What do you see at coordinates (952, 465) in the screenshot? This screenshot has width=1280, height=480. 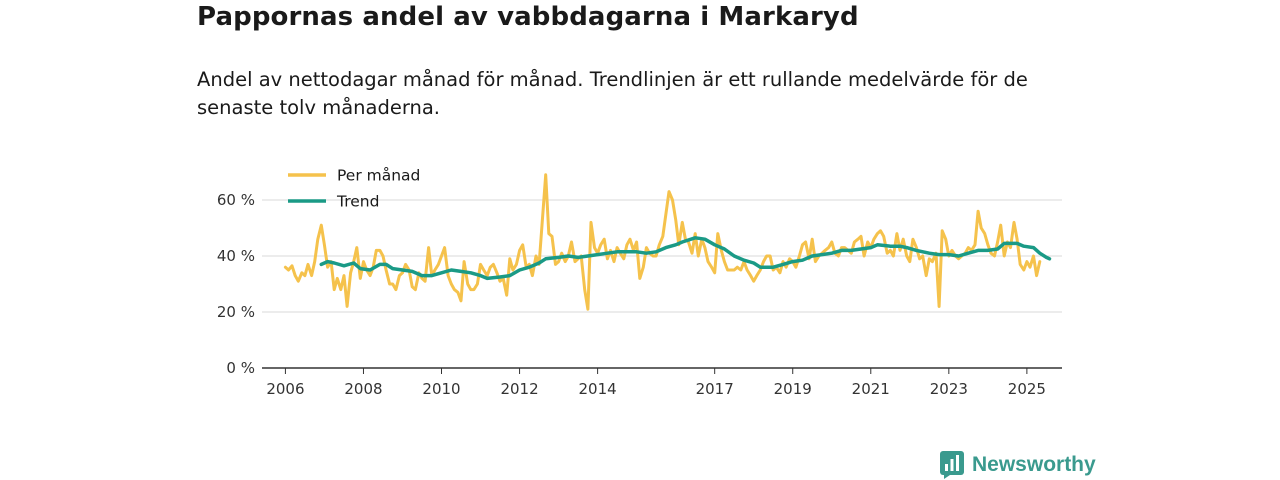 I see `newsworthy-logo-icon` at bounding box center [952, 465].